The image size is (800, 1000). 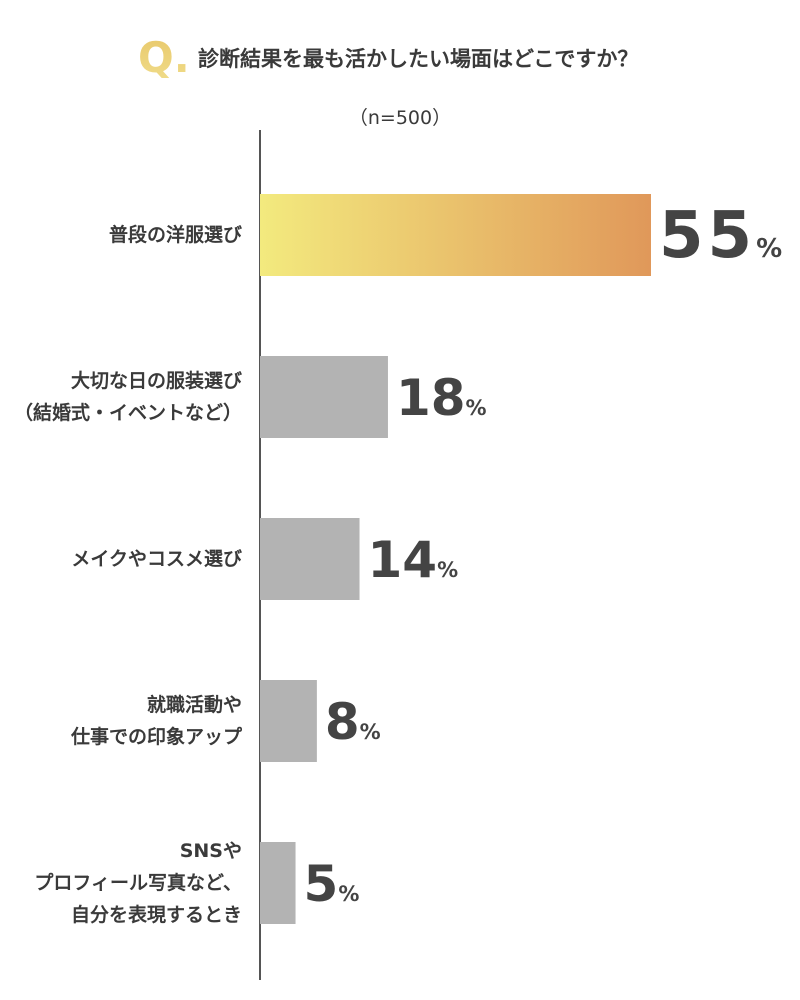 I want to click on value-label: 18%, so click(x=441, y=398).